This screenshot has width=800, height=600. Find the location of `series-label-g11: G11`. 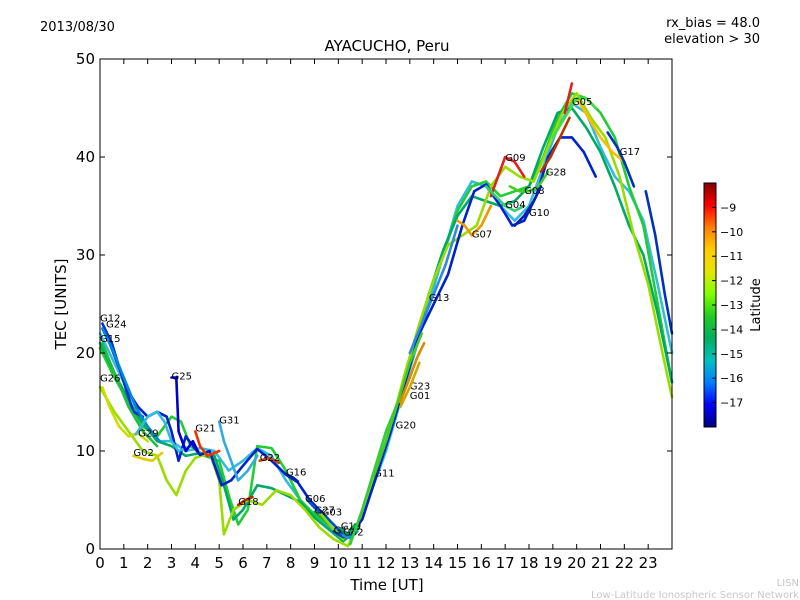

series-label-g11: G11 is located at coordinates (384, 474).